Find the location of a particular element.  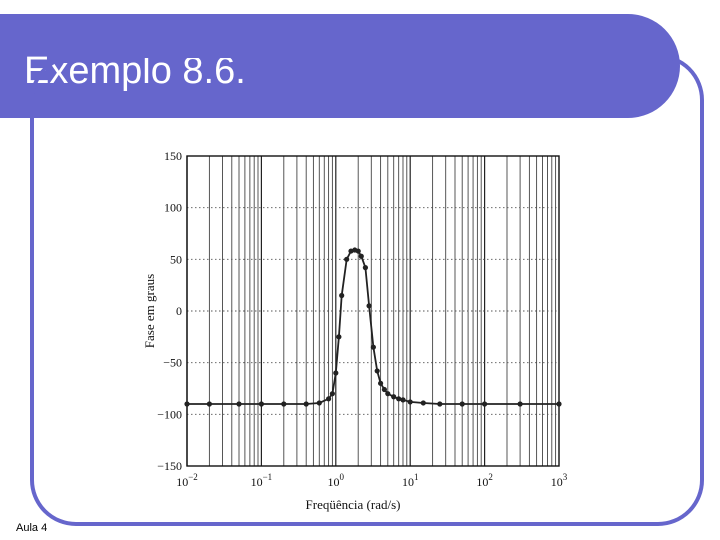

y-tick-label: 150 is located at coordinates (173, 156).